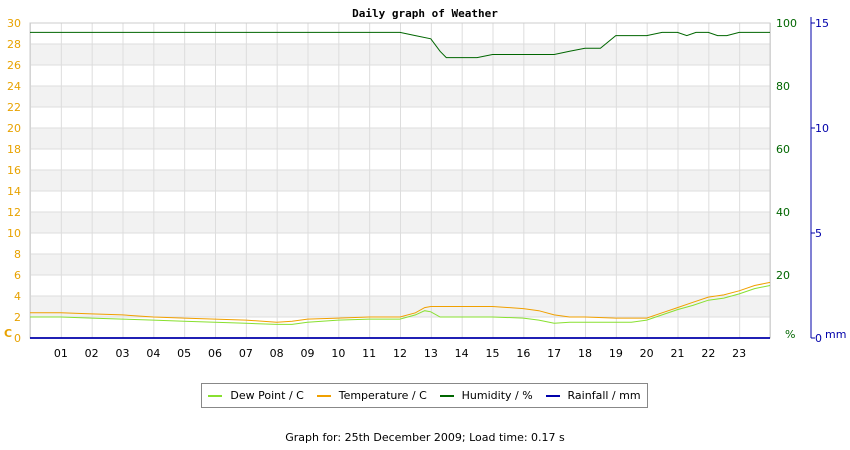 The height and width of the screenshot is (450, 850). I want to click on legend-item-temperature: Temperature / C, so click(371, 395).